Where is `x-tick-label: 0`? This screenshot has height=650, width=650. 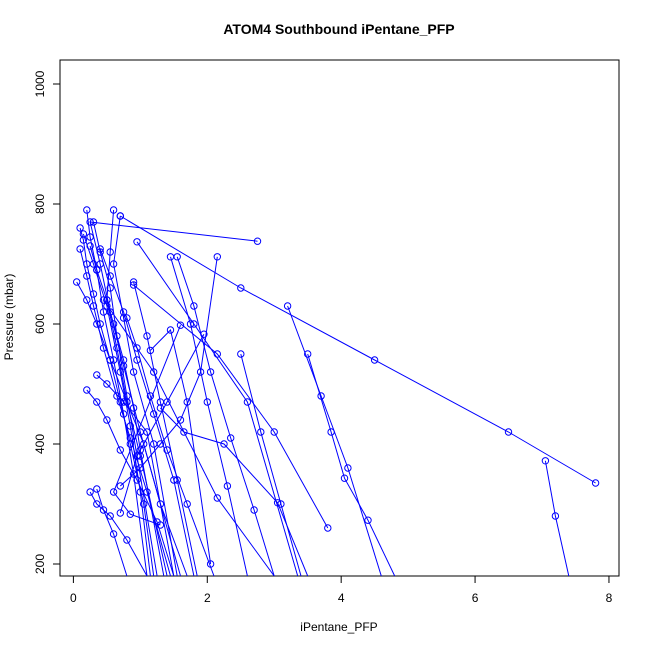
x-tick-label: 0 is located at coordinates (73, 598).